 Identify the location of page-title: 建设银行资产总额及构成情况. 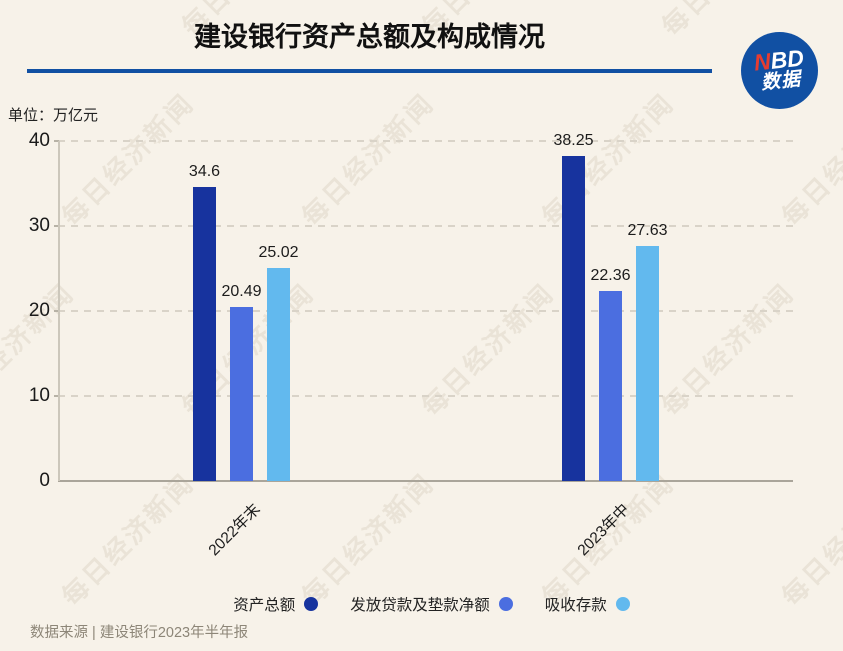
(369, 37).